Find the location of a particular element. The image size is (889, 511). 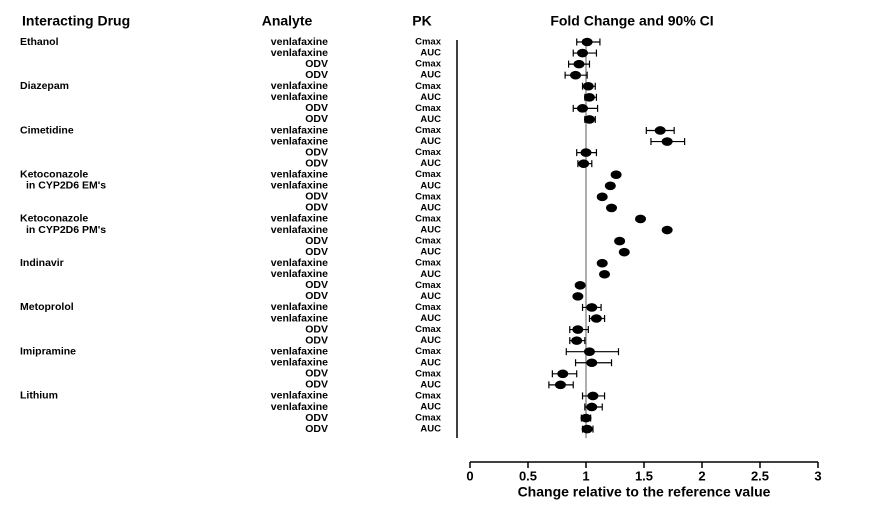

column-header: Analyte is located at coordinates (287, 21).